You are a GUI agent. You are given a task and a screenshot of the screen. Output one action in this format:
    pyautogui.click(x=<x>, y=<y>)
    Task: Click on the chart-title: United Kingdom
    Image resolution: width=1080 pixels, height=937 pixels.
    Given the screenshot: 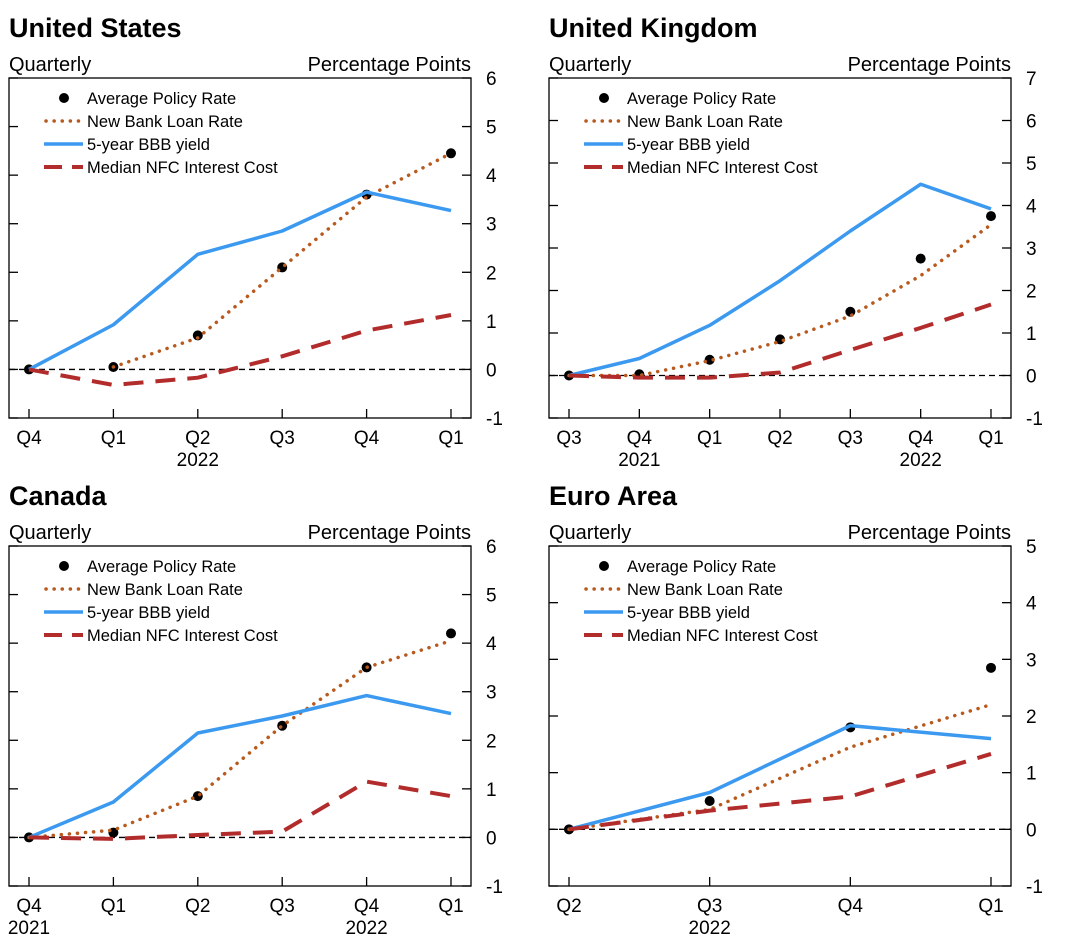 What is the action you would take?
    pyautogui.click(x=653, y=28)
    